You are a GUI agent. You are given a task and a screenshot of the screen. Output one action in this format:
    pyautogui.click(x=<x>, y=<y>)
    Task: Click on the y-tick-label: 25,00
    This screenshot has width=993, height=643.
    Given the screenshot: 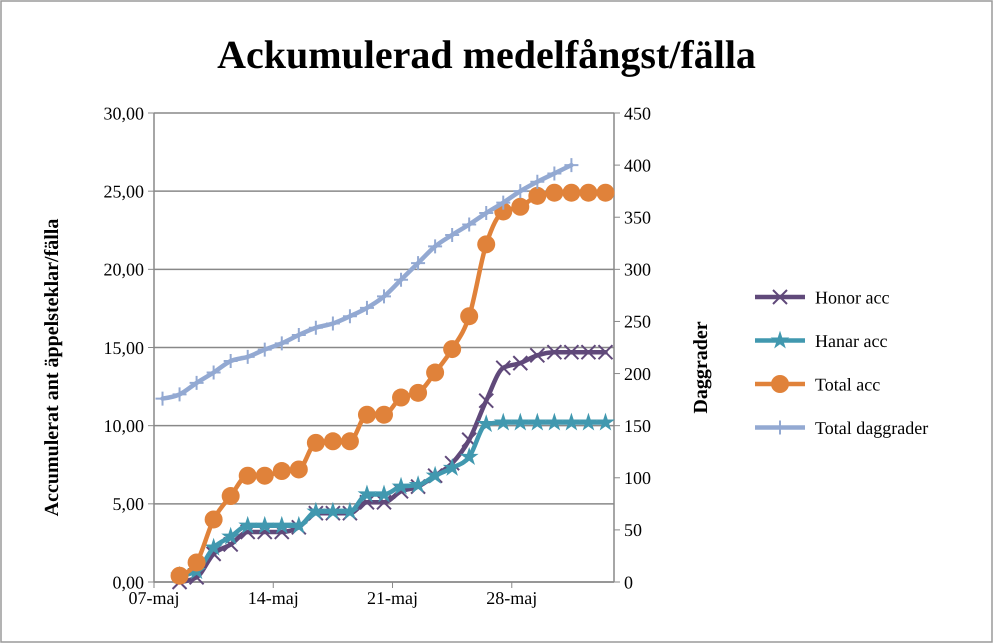 What is the action you would take?
    pyautogui.click(x=124, y=191)
    